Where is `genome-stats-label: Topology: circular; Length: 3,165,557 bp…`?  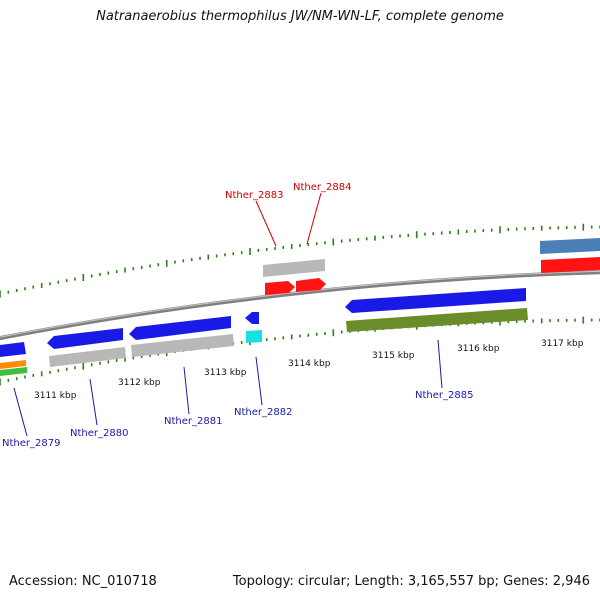 genome-stats-label: Topology: circular; Length: 3,165,557 bp… is located at coordinates (411, 581).